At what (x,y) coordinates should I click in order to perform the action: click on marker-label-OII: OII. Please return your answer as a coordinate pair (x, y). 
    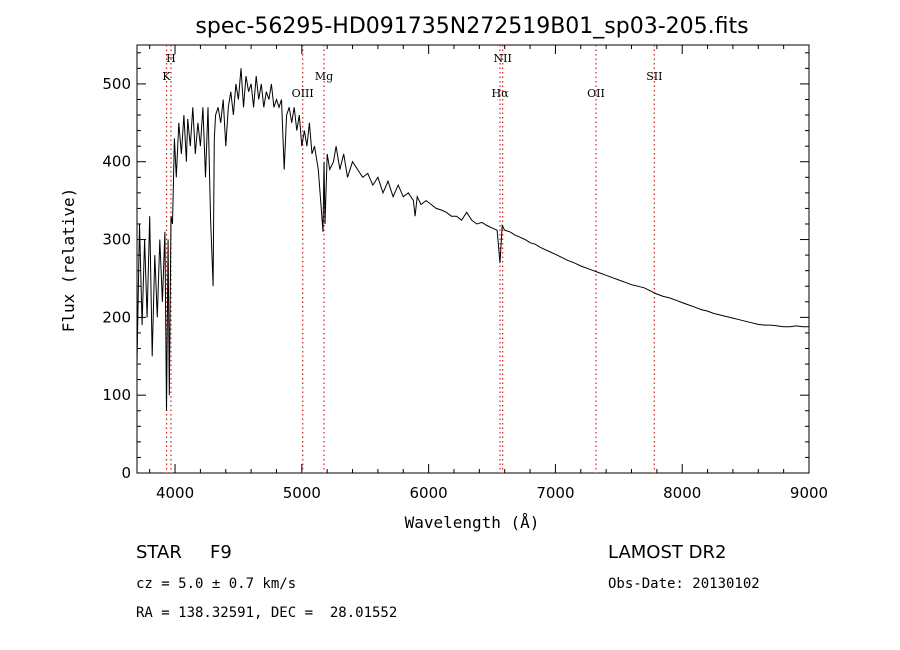
    Looking at the image, I should click on (596, 93).